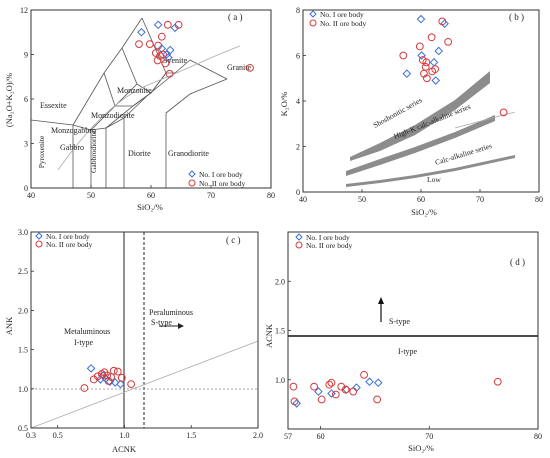  I want to click on field-essexite: Essexite, so click(53, 105).